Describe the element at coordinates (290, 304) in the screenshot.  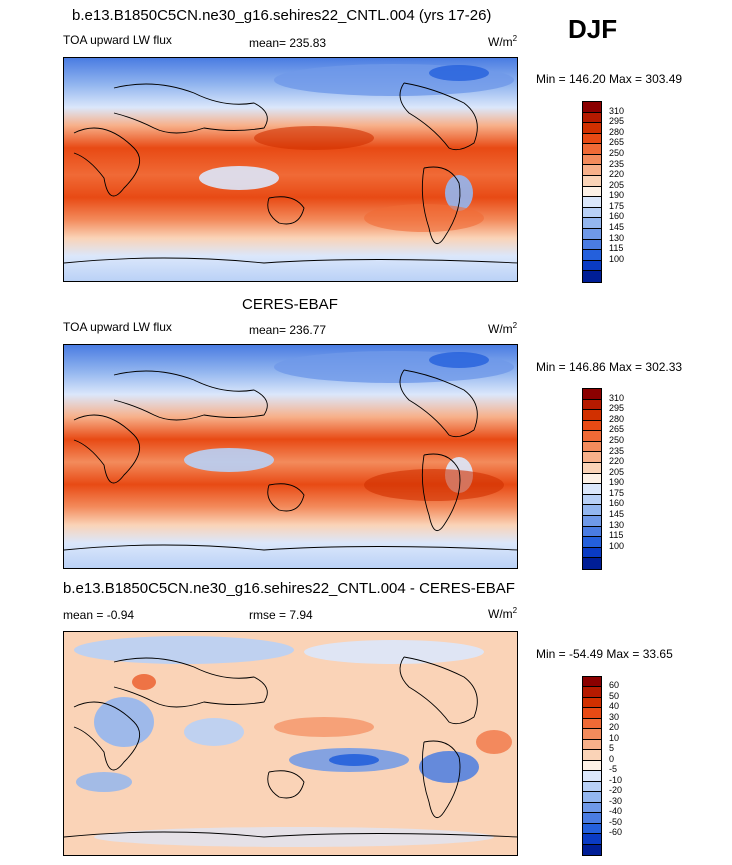
I see `panel2-title: CERES-EBAF` at that location.